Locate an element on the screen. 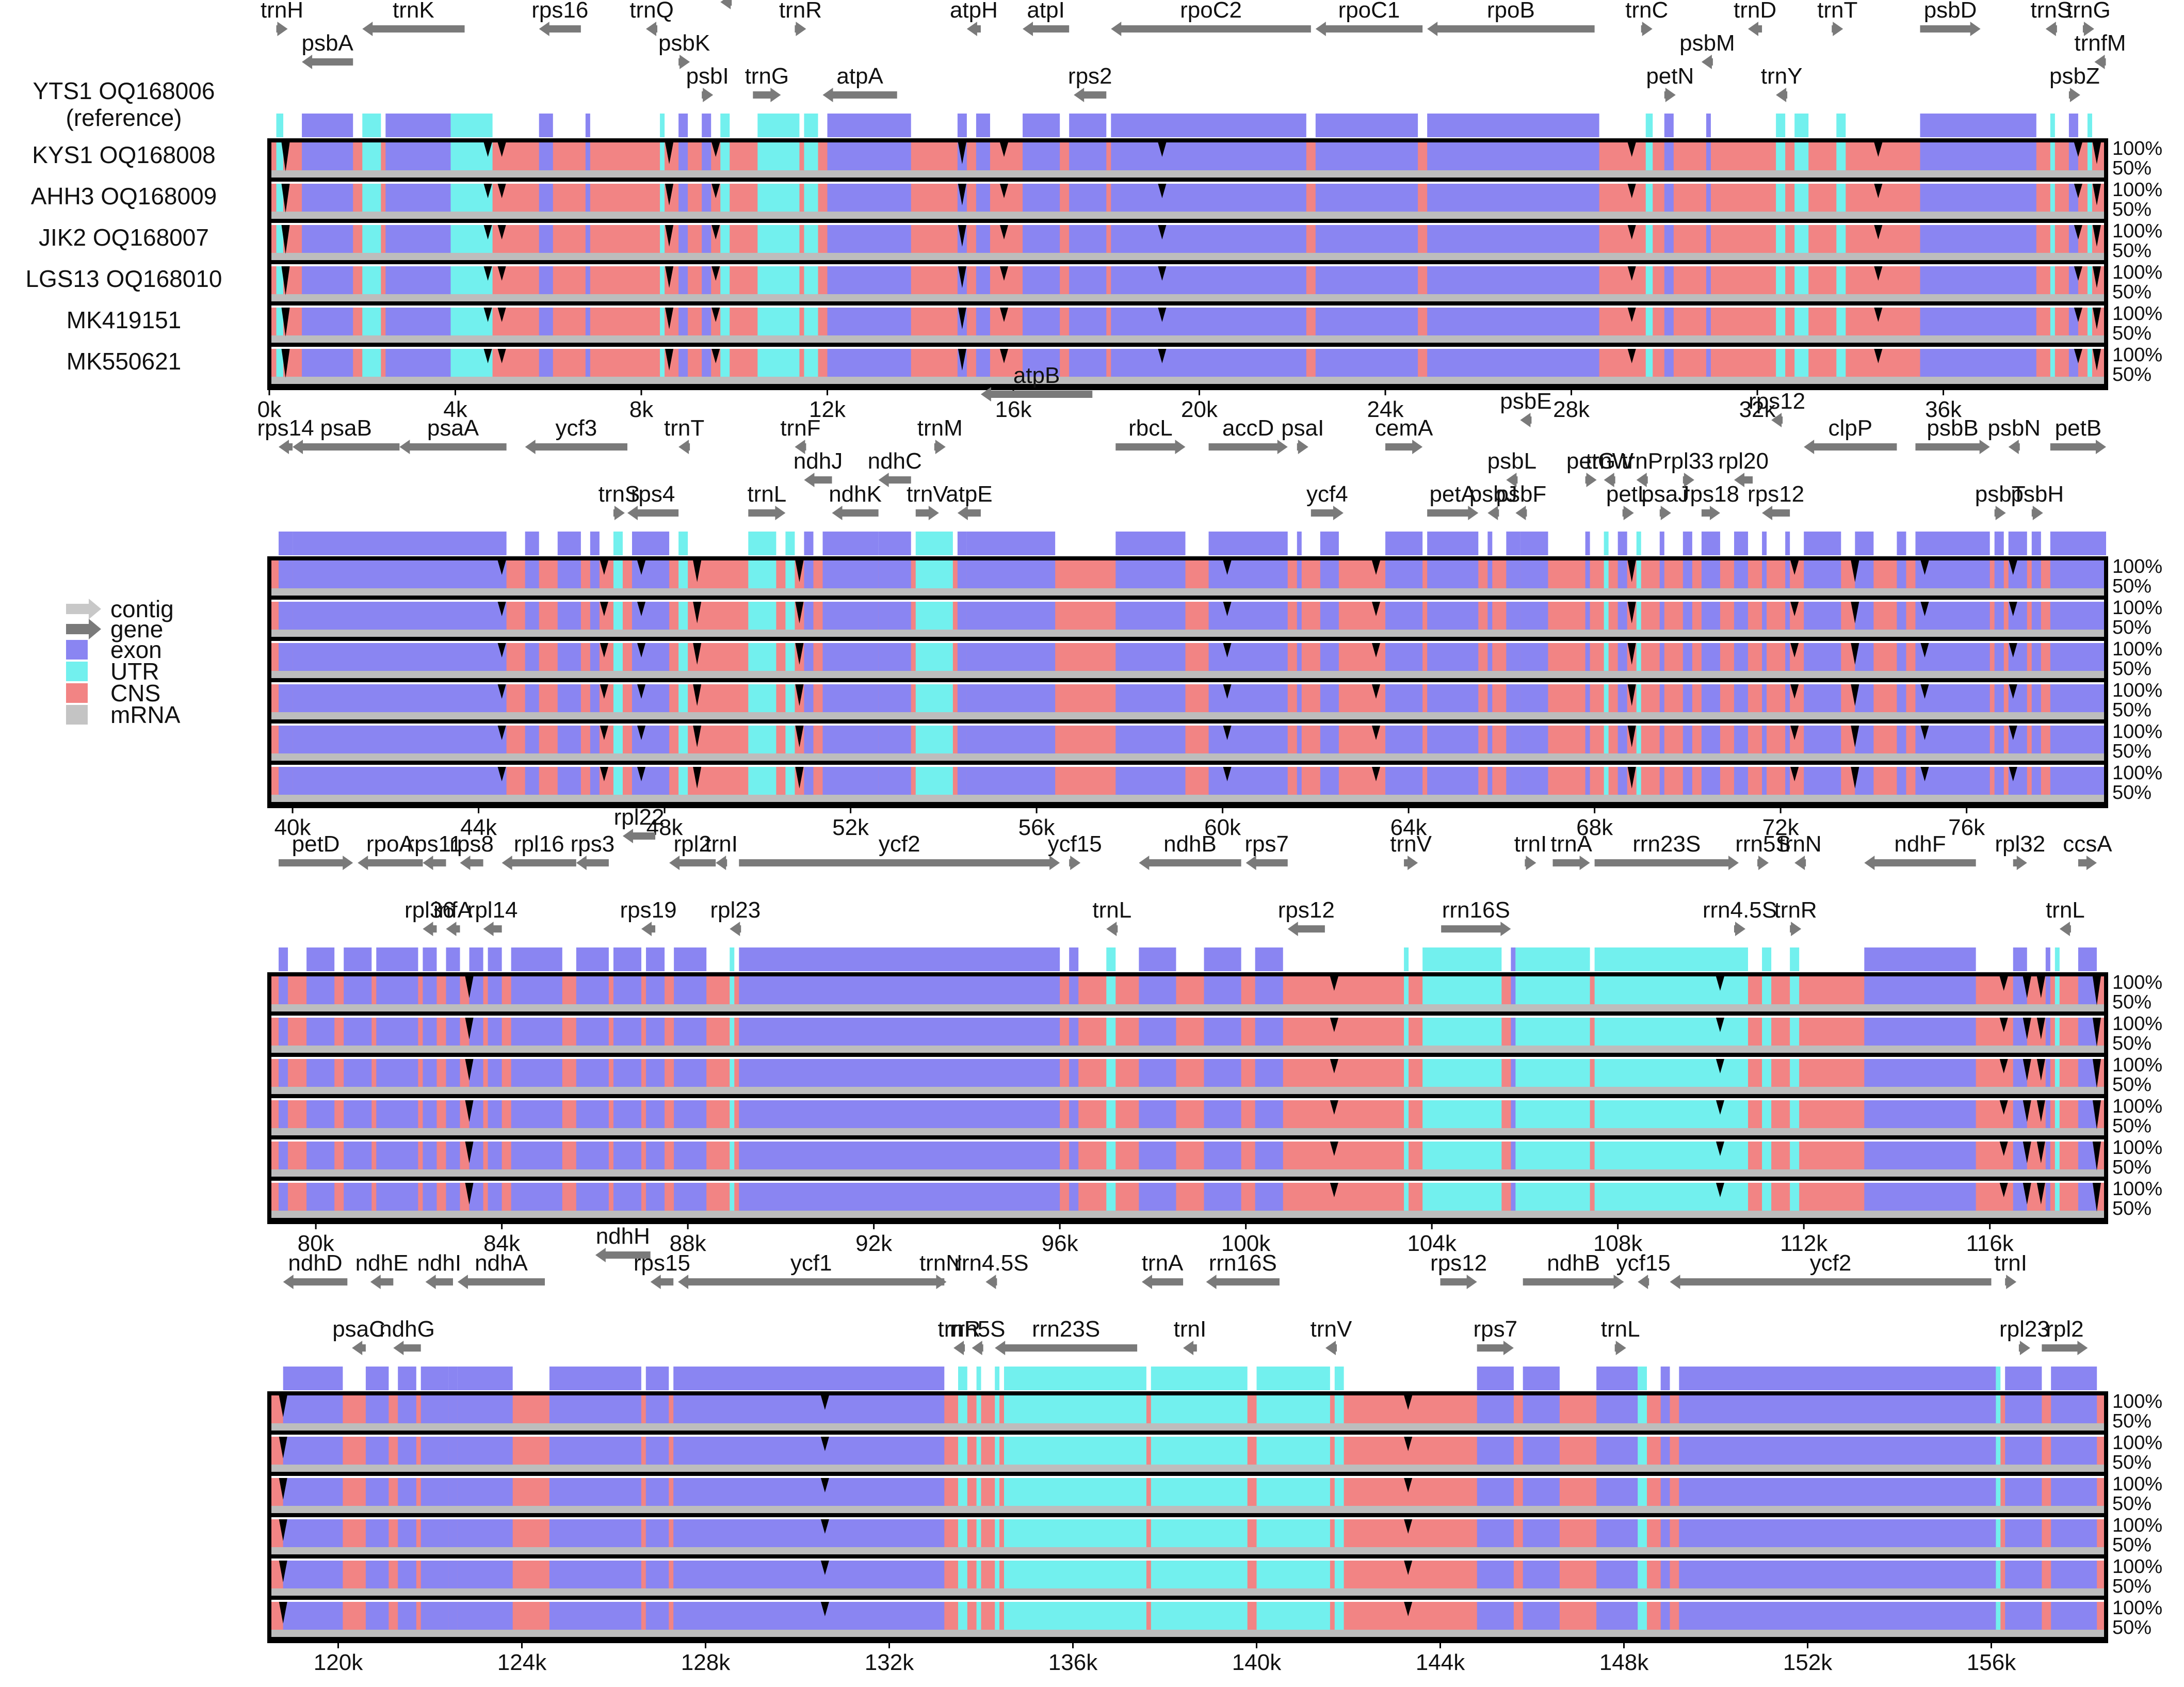 This screenshot has height=1687, width=2184. percent-50-label: 50% is located at coordinates (2131, 209).